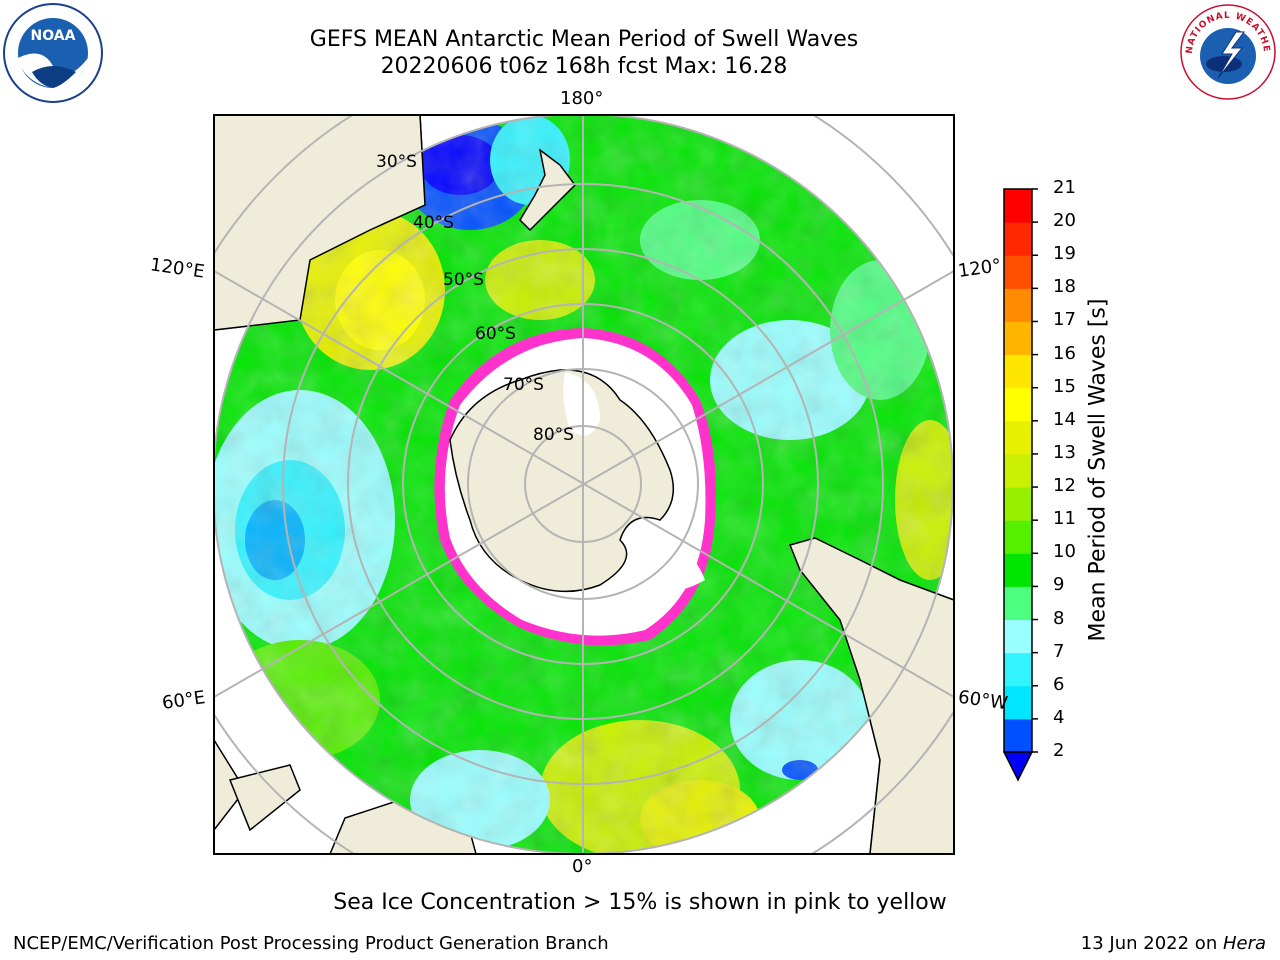 The height and width of the screenshot is (960, 1280). Describe the element at coordinates (396, 162) in the screenshot. I see `lat-label-30s: 30°S` at that location.